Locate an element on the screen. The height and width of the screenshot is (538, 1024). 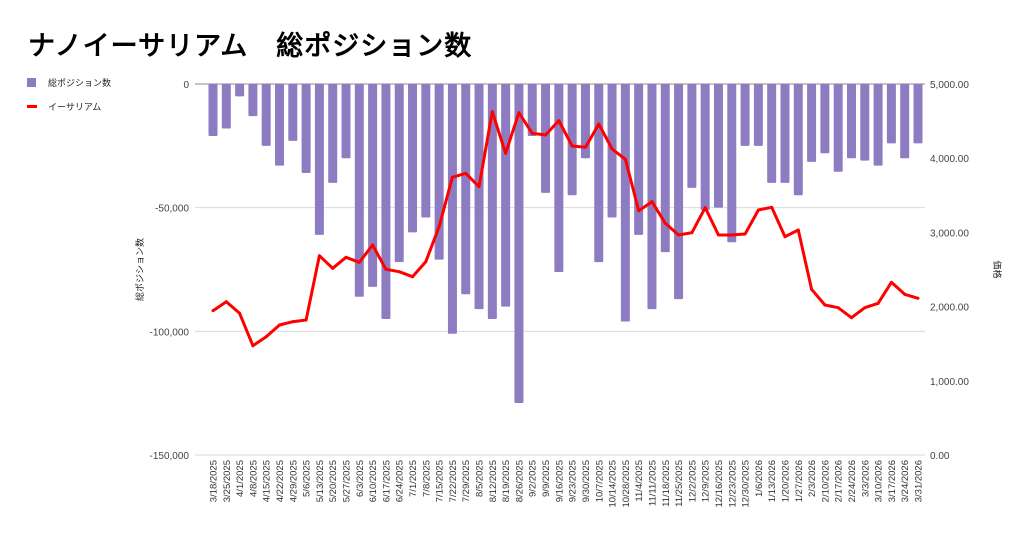
legend: 総ポジション数 イーサリアム is located at coordinates (69, 100).